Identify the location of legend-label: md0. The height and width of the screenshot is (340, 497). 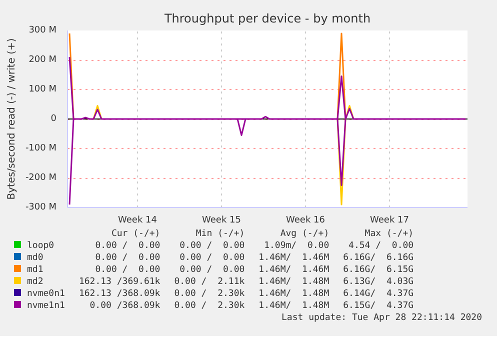
(35, 258).